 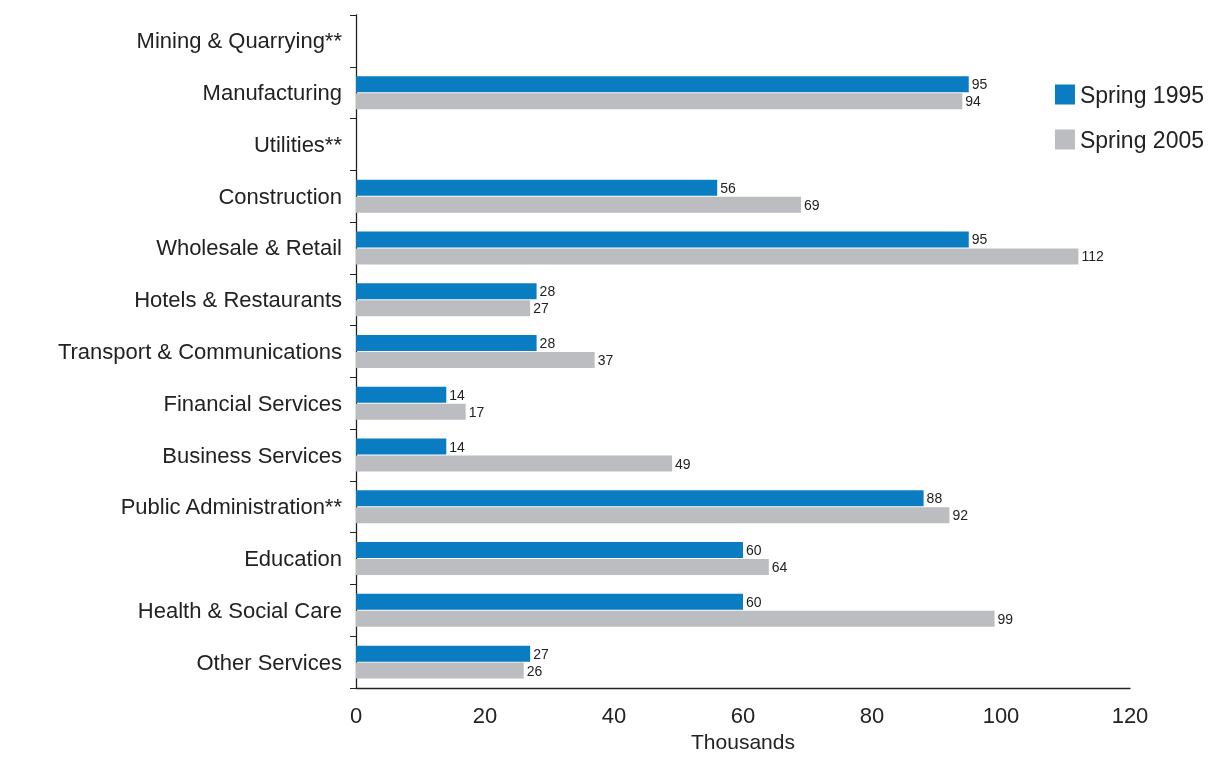 I want to click on data-label: 112, so click(x=1092, y=256).